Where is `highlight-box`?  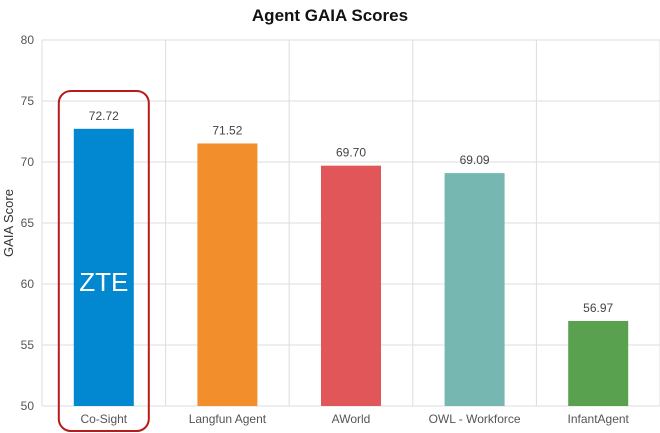 highlight-box is located at coordinates (103, 261).